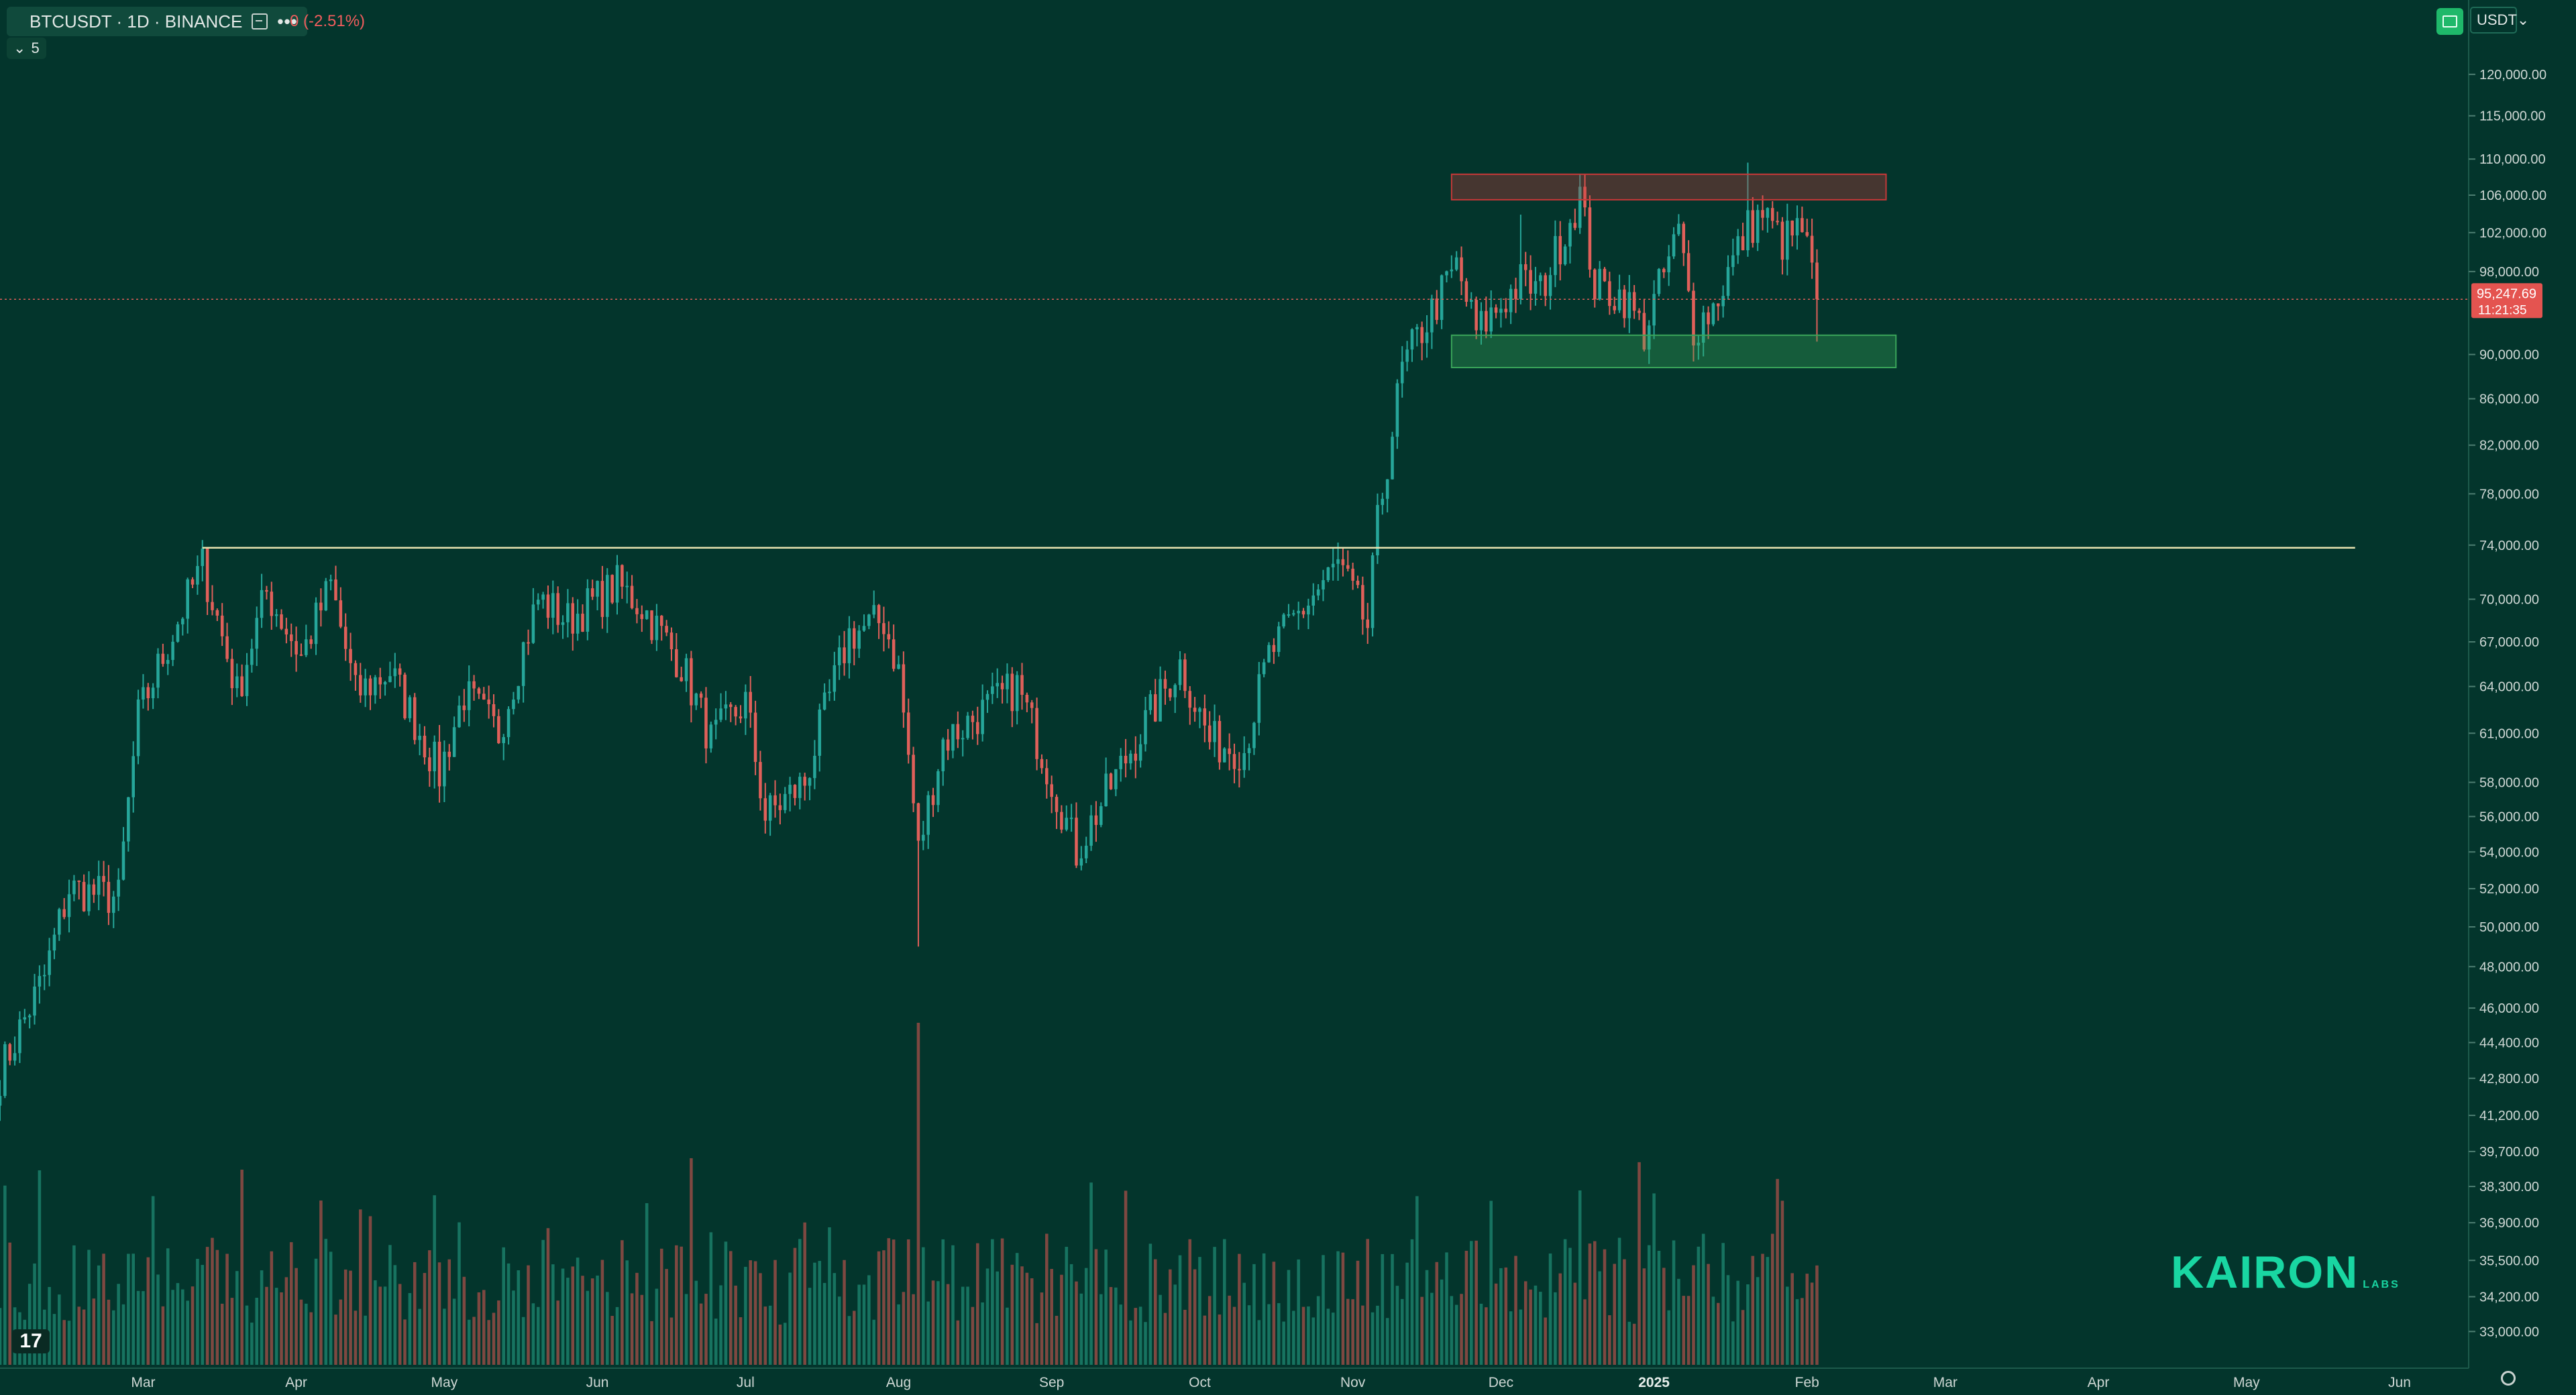 The width and height of the screenshot is (2576, 1395). What do you see at coordinates (136, 21) in the screenshot?
I see `symbol-label: BTCUSDT · 1D · BINANCE` at bounding box center [136, 21].